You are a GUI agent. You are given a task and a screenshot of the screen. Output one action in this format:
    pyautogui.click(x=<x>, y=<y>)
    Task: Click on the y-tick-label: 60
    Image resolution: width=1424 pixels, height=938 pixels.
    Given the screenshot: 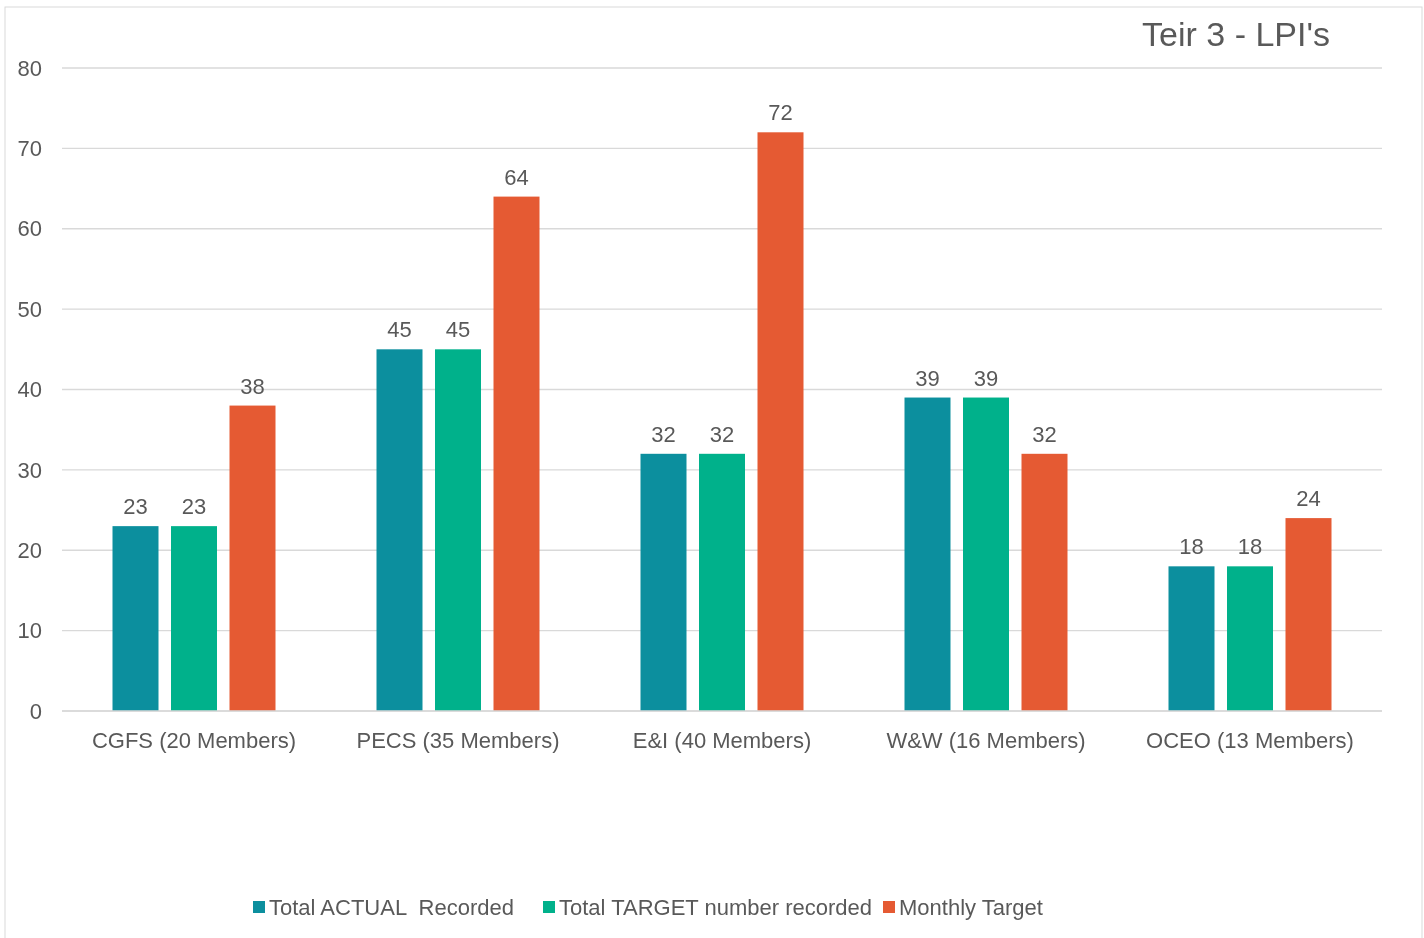 What is the action you would take?
    pyautogui.click(x=29, y=229)
    